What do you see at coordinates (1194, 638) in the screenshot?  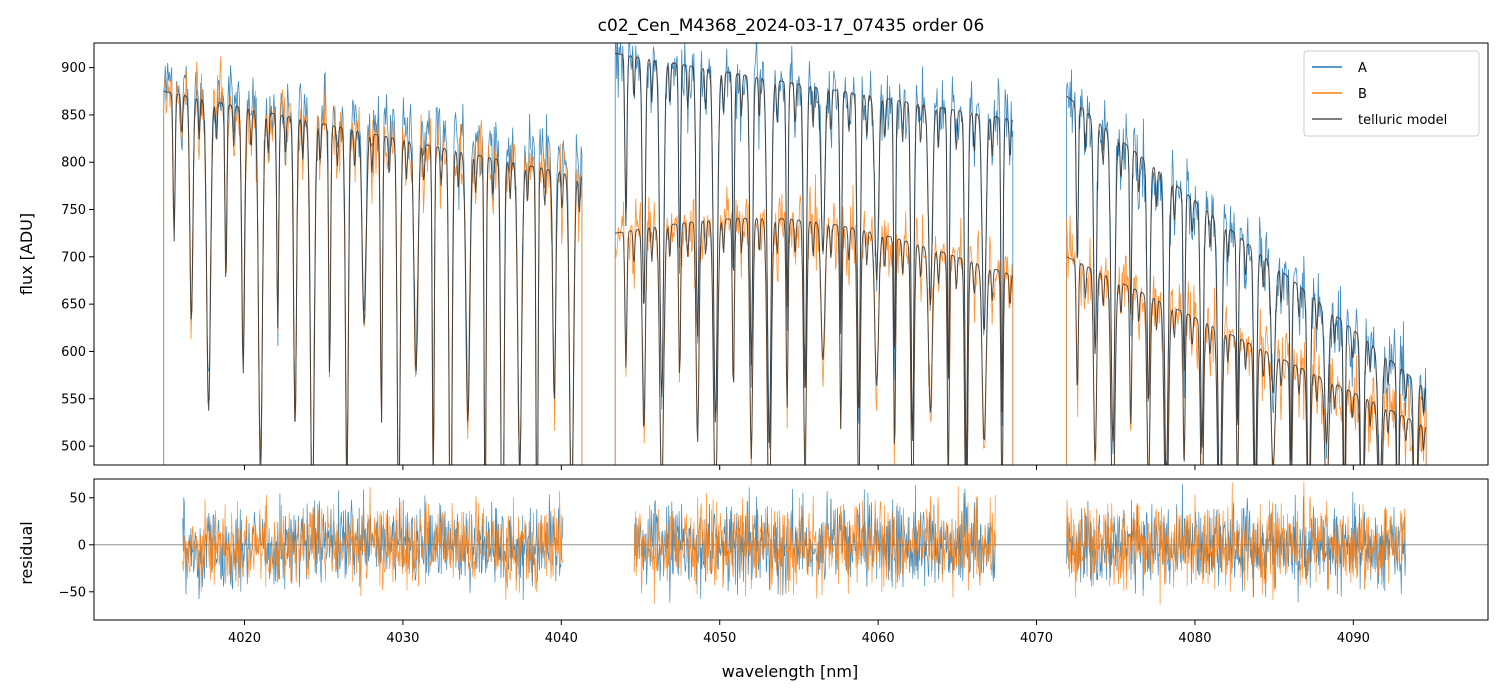 I see `x-tick-label: 4080` at bounding box center [1194, 638].